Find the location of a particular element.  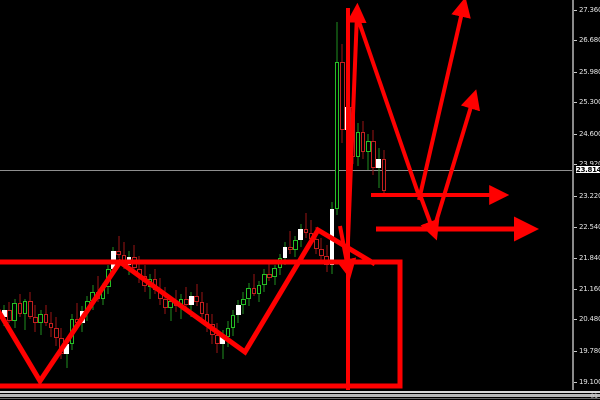

price-tick-label: 19.100 is located at coordinates (589, 381).